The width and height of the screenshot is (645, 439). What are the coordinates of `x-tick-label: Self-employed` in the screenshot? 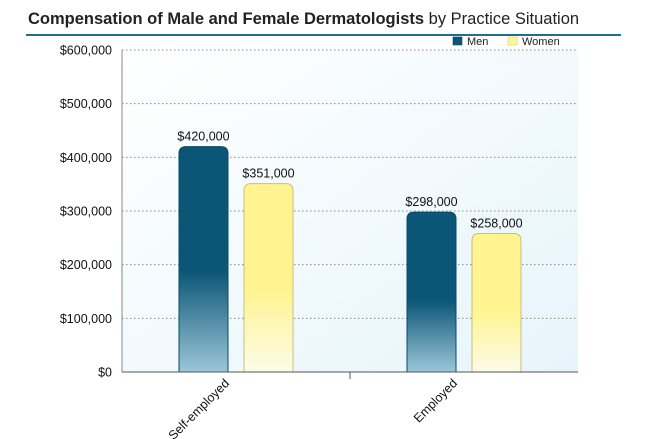 It's located at (199, 407).